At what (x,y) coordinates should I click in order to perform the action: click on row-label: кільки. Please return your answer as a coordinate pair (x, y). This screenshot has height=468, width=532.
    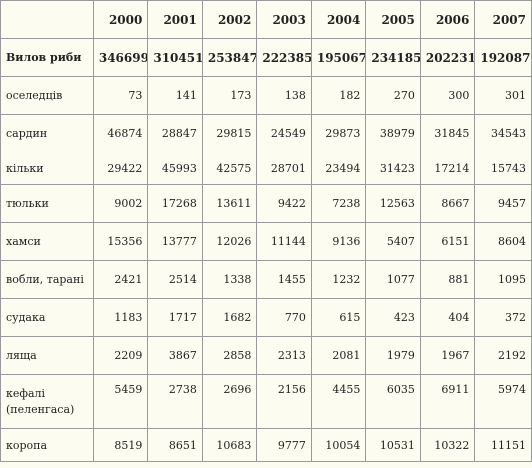
    Looking at the image, I should click on (47, 168).